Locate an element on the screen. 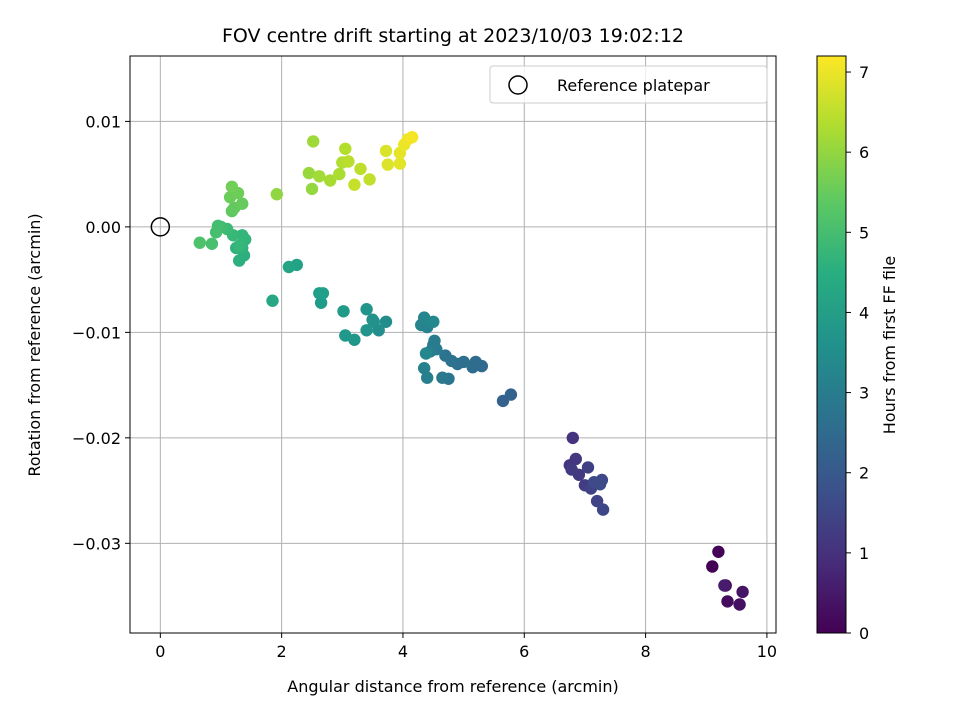 This screenshot has height=720, width=960. reference-platepar-marker is located at coordinates (160, 227).